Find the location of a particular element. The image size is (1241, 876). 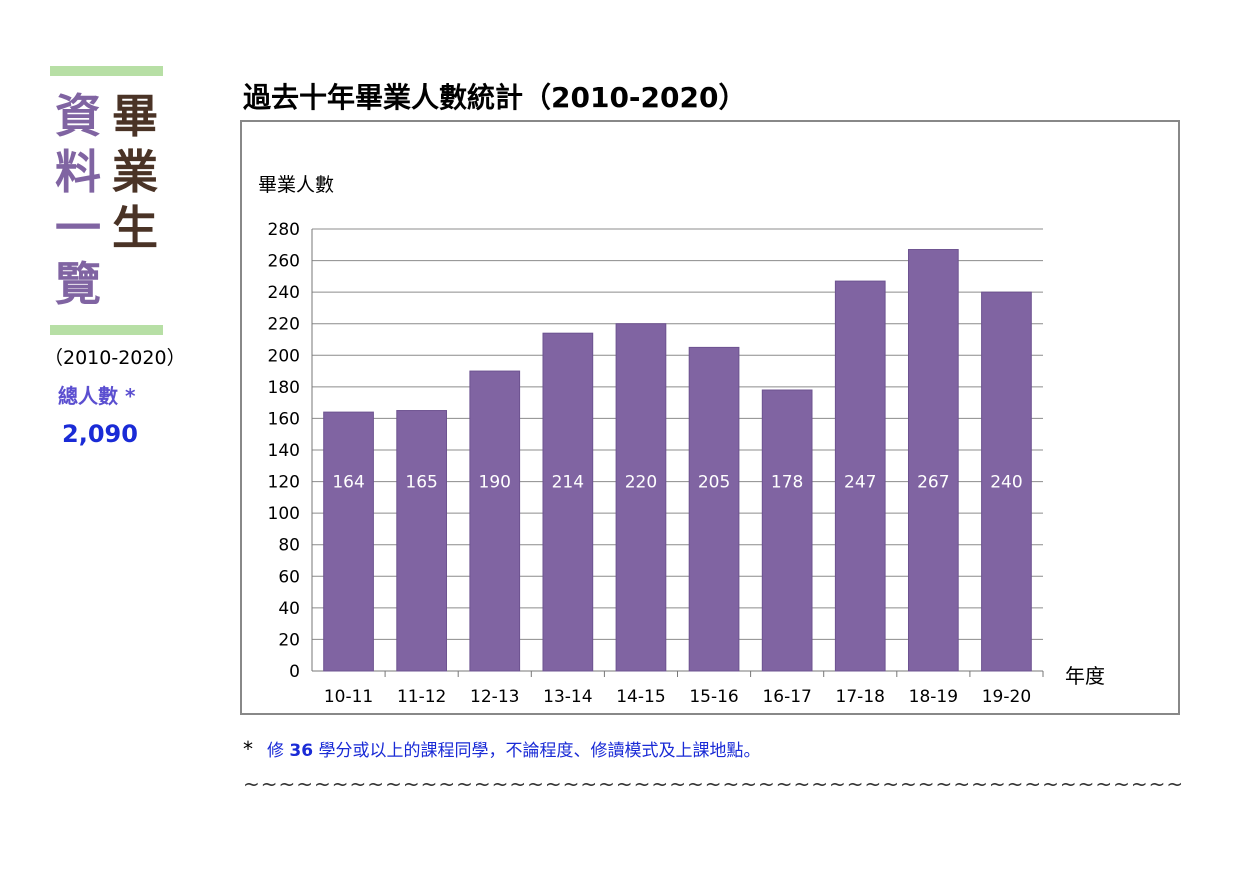

bar-data-label: 220 is located at coordinates (641, 483).